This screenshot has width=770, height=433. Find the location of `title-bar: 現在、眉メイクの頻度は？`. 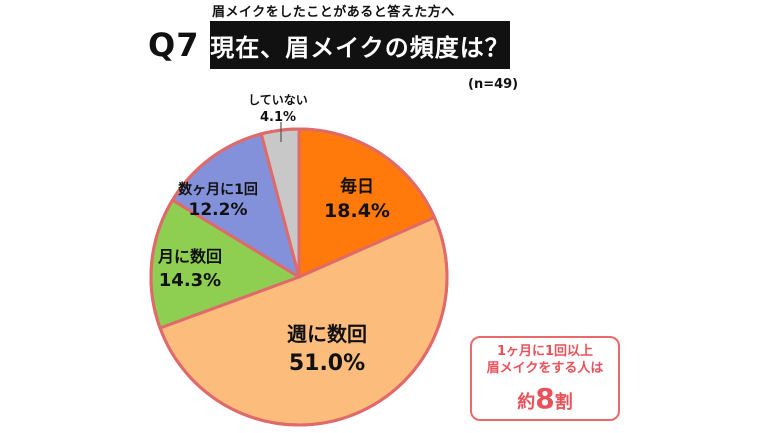

title-bar: 現在、眉メイクの頻度は？ is located at coordinates (360, 45).